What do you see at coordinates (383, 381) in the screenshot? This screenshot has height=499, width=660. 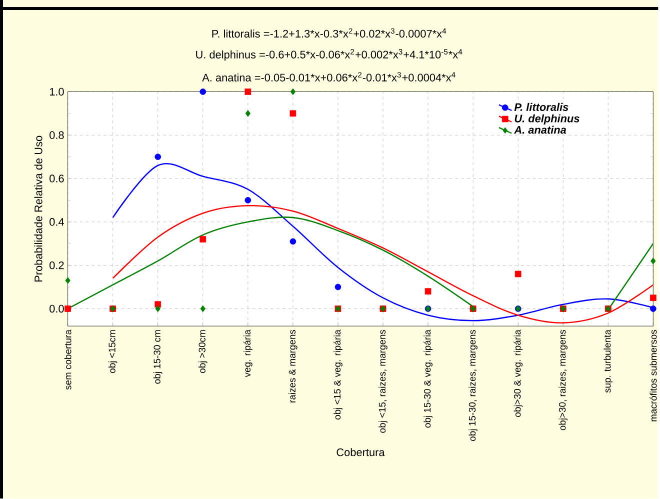 I see `x-tick-label: obj <15, raizes, margens` at bounding box center [383, 381].